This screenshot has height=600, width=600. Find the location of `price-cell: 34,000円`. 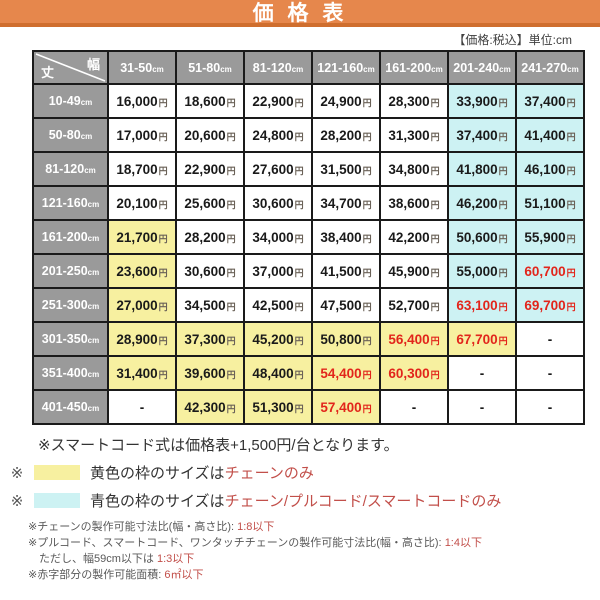

price-cell: 34,000円 is located at coordinates (278, 237).